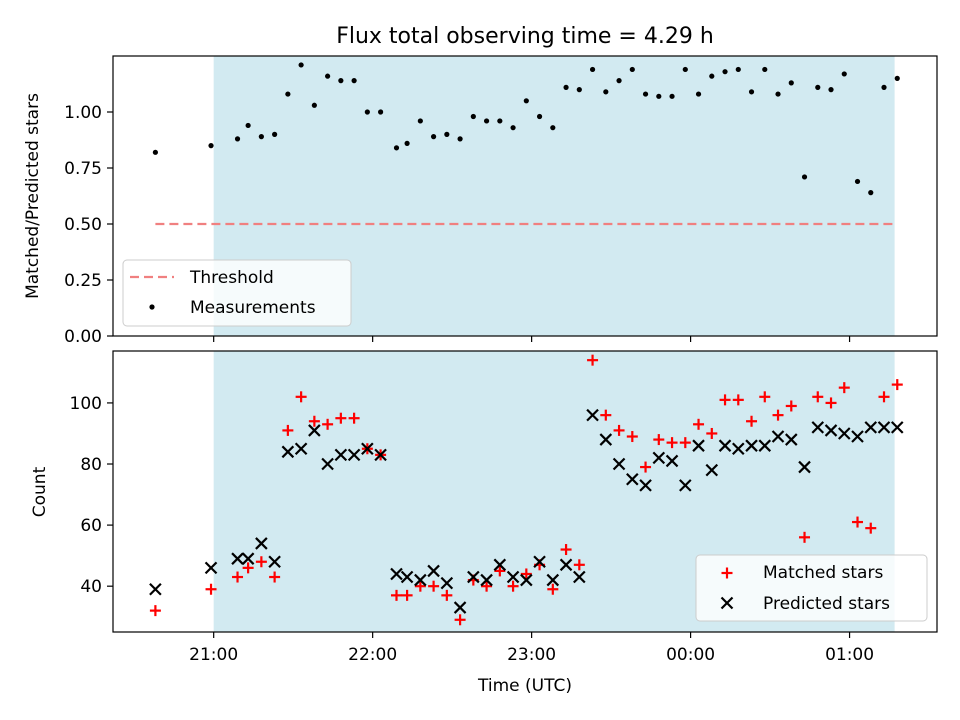 The image size is (960, 720). What do you see at coordinates (91, 587) in the screenshot?
I see `bottom-y-tick-label: 40` at bounding box center [91, 587].